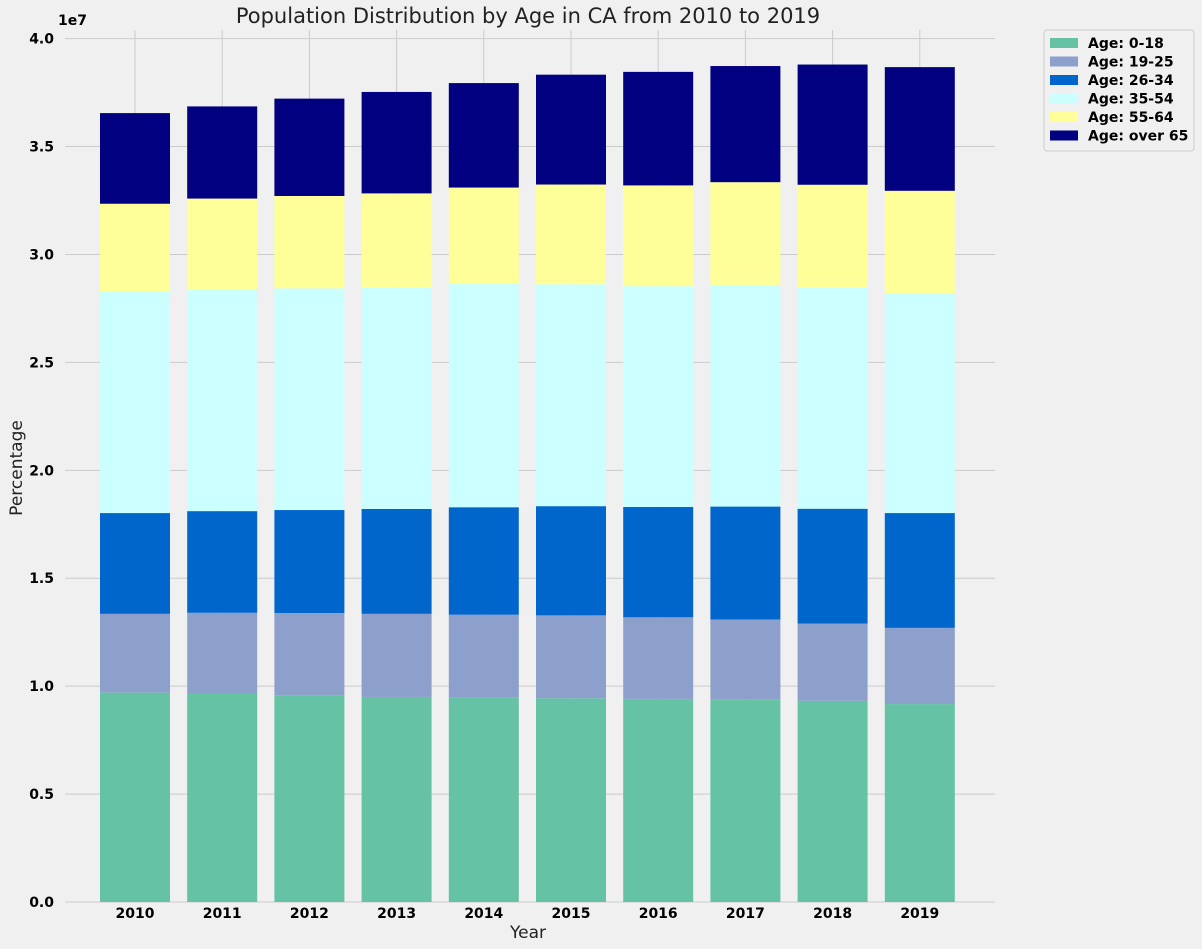 This screenshot has height=949, width=1202. Describe the element at coordinates (658, 914) in the screenshot. I see `x-tick-label: 2016` at that location.